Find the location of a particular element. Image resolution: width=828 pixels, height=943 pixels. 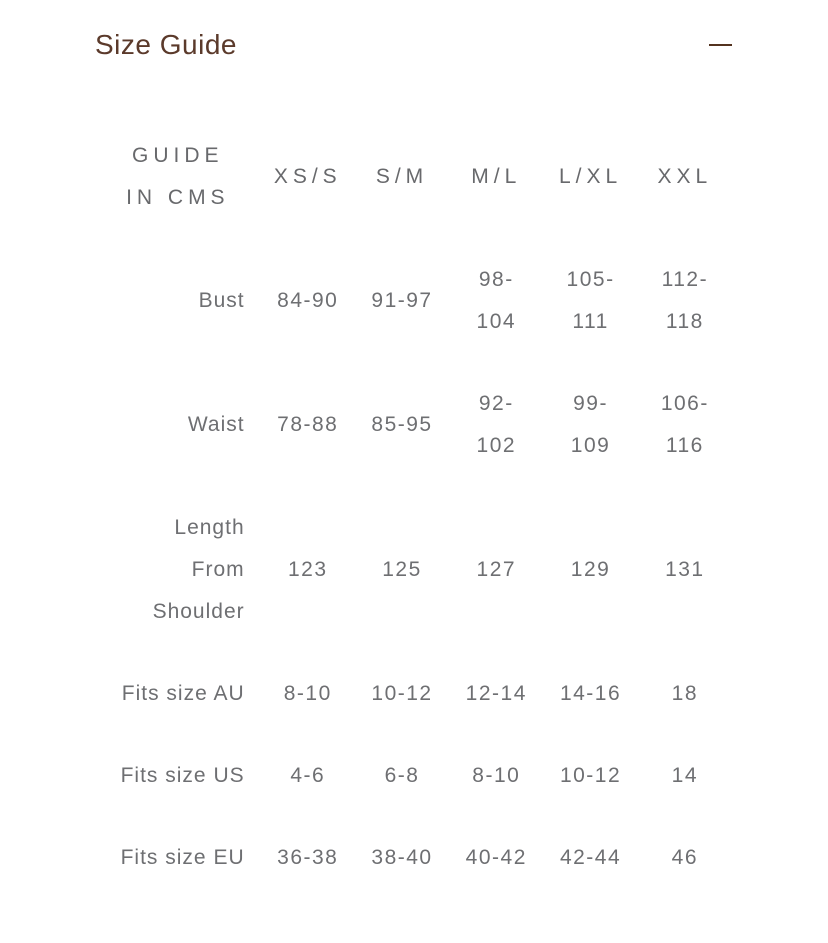

column-header-xs-s: XS/S is located at coordinates (307, 176).